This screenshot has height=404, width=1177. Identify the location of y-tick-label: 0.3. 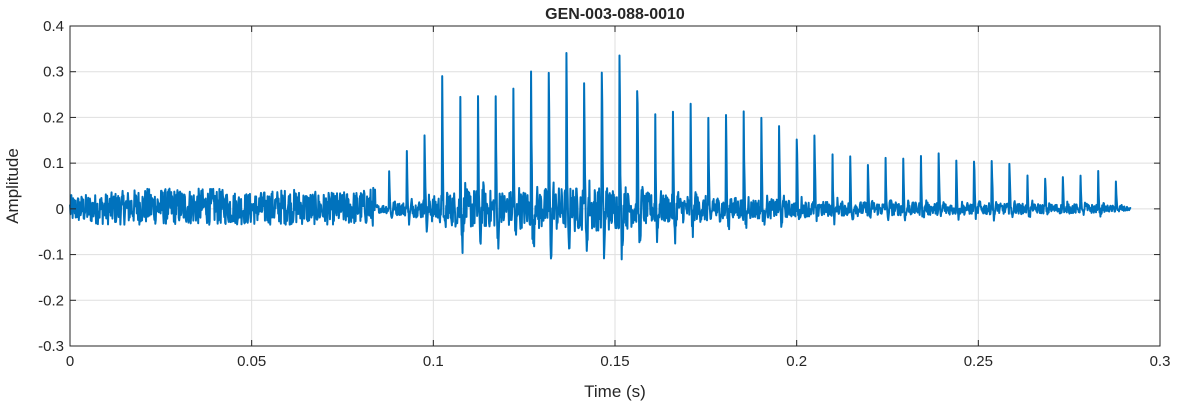
(53, 72).